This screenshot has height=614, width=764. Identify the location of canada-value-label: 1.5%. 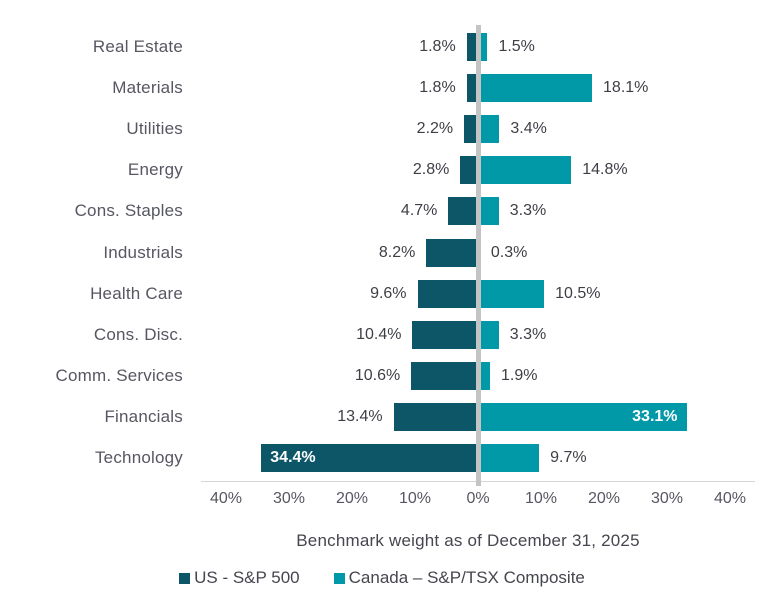
(516, 46).